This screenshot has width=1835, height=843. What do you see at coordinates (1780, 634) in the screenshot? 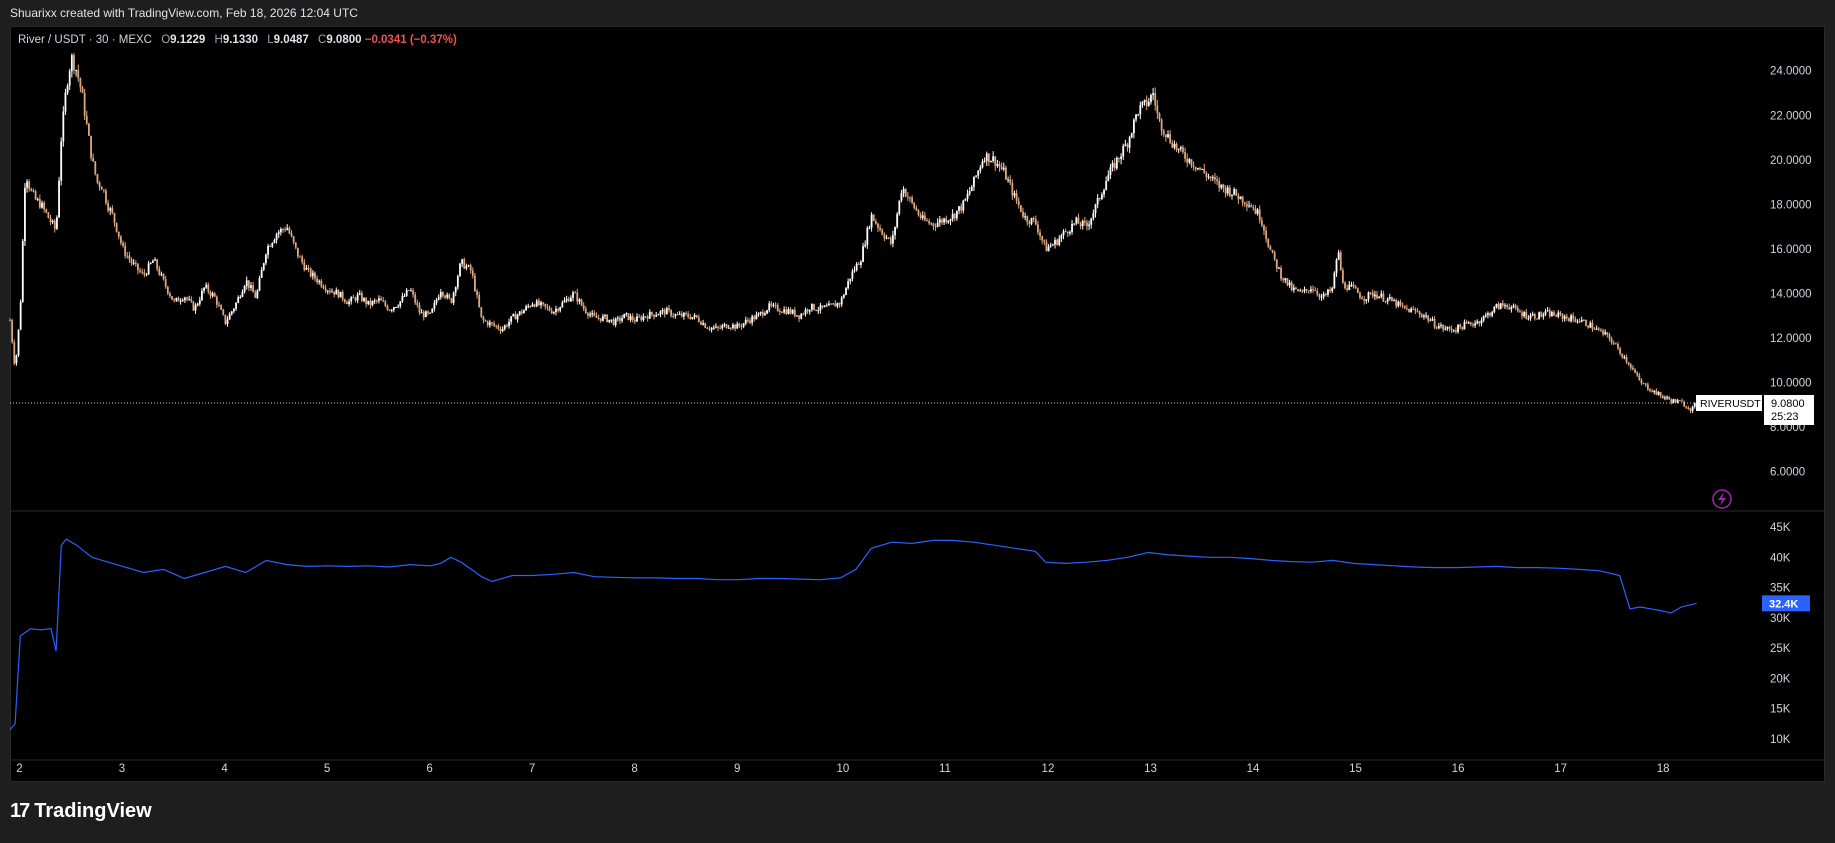
I see `indicator-axis: 10K 15K 20K 25K 30K 35K 40K 45K` at bounding box center [1780, 634].